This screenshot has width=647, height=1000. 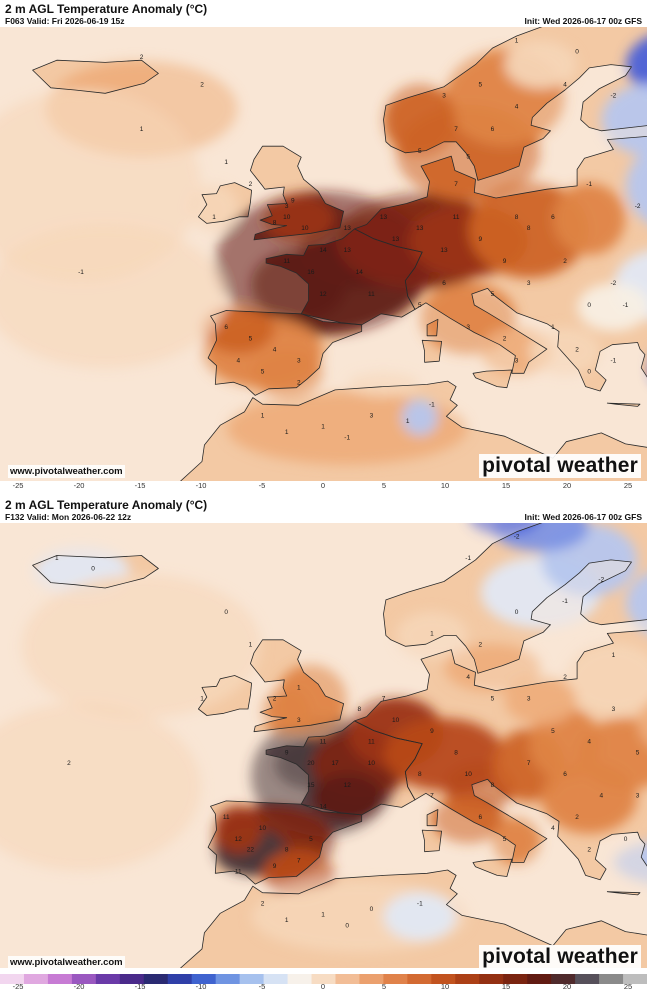 I want to click on colorbar: -25 -20 -15 -10 -5 0 5 10 15 20 25, so click(x=323, y=981).